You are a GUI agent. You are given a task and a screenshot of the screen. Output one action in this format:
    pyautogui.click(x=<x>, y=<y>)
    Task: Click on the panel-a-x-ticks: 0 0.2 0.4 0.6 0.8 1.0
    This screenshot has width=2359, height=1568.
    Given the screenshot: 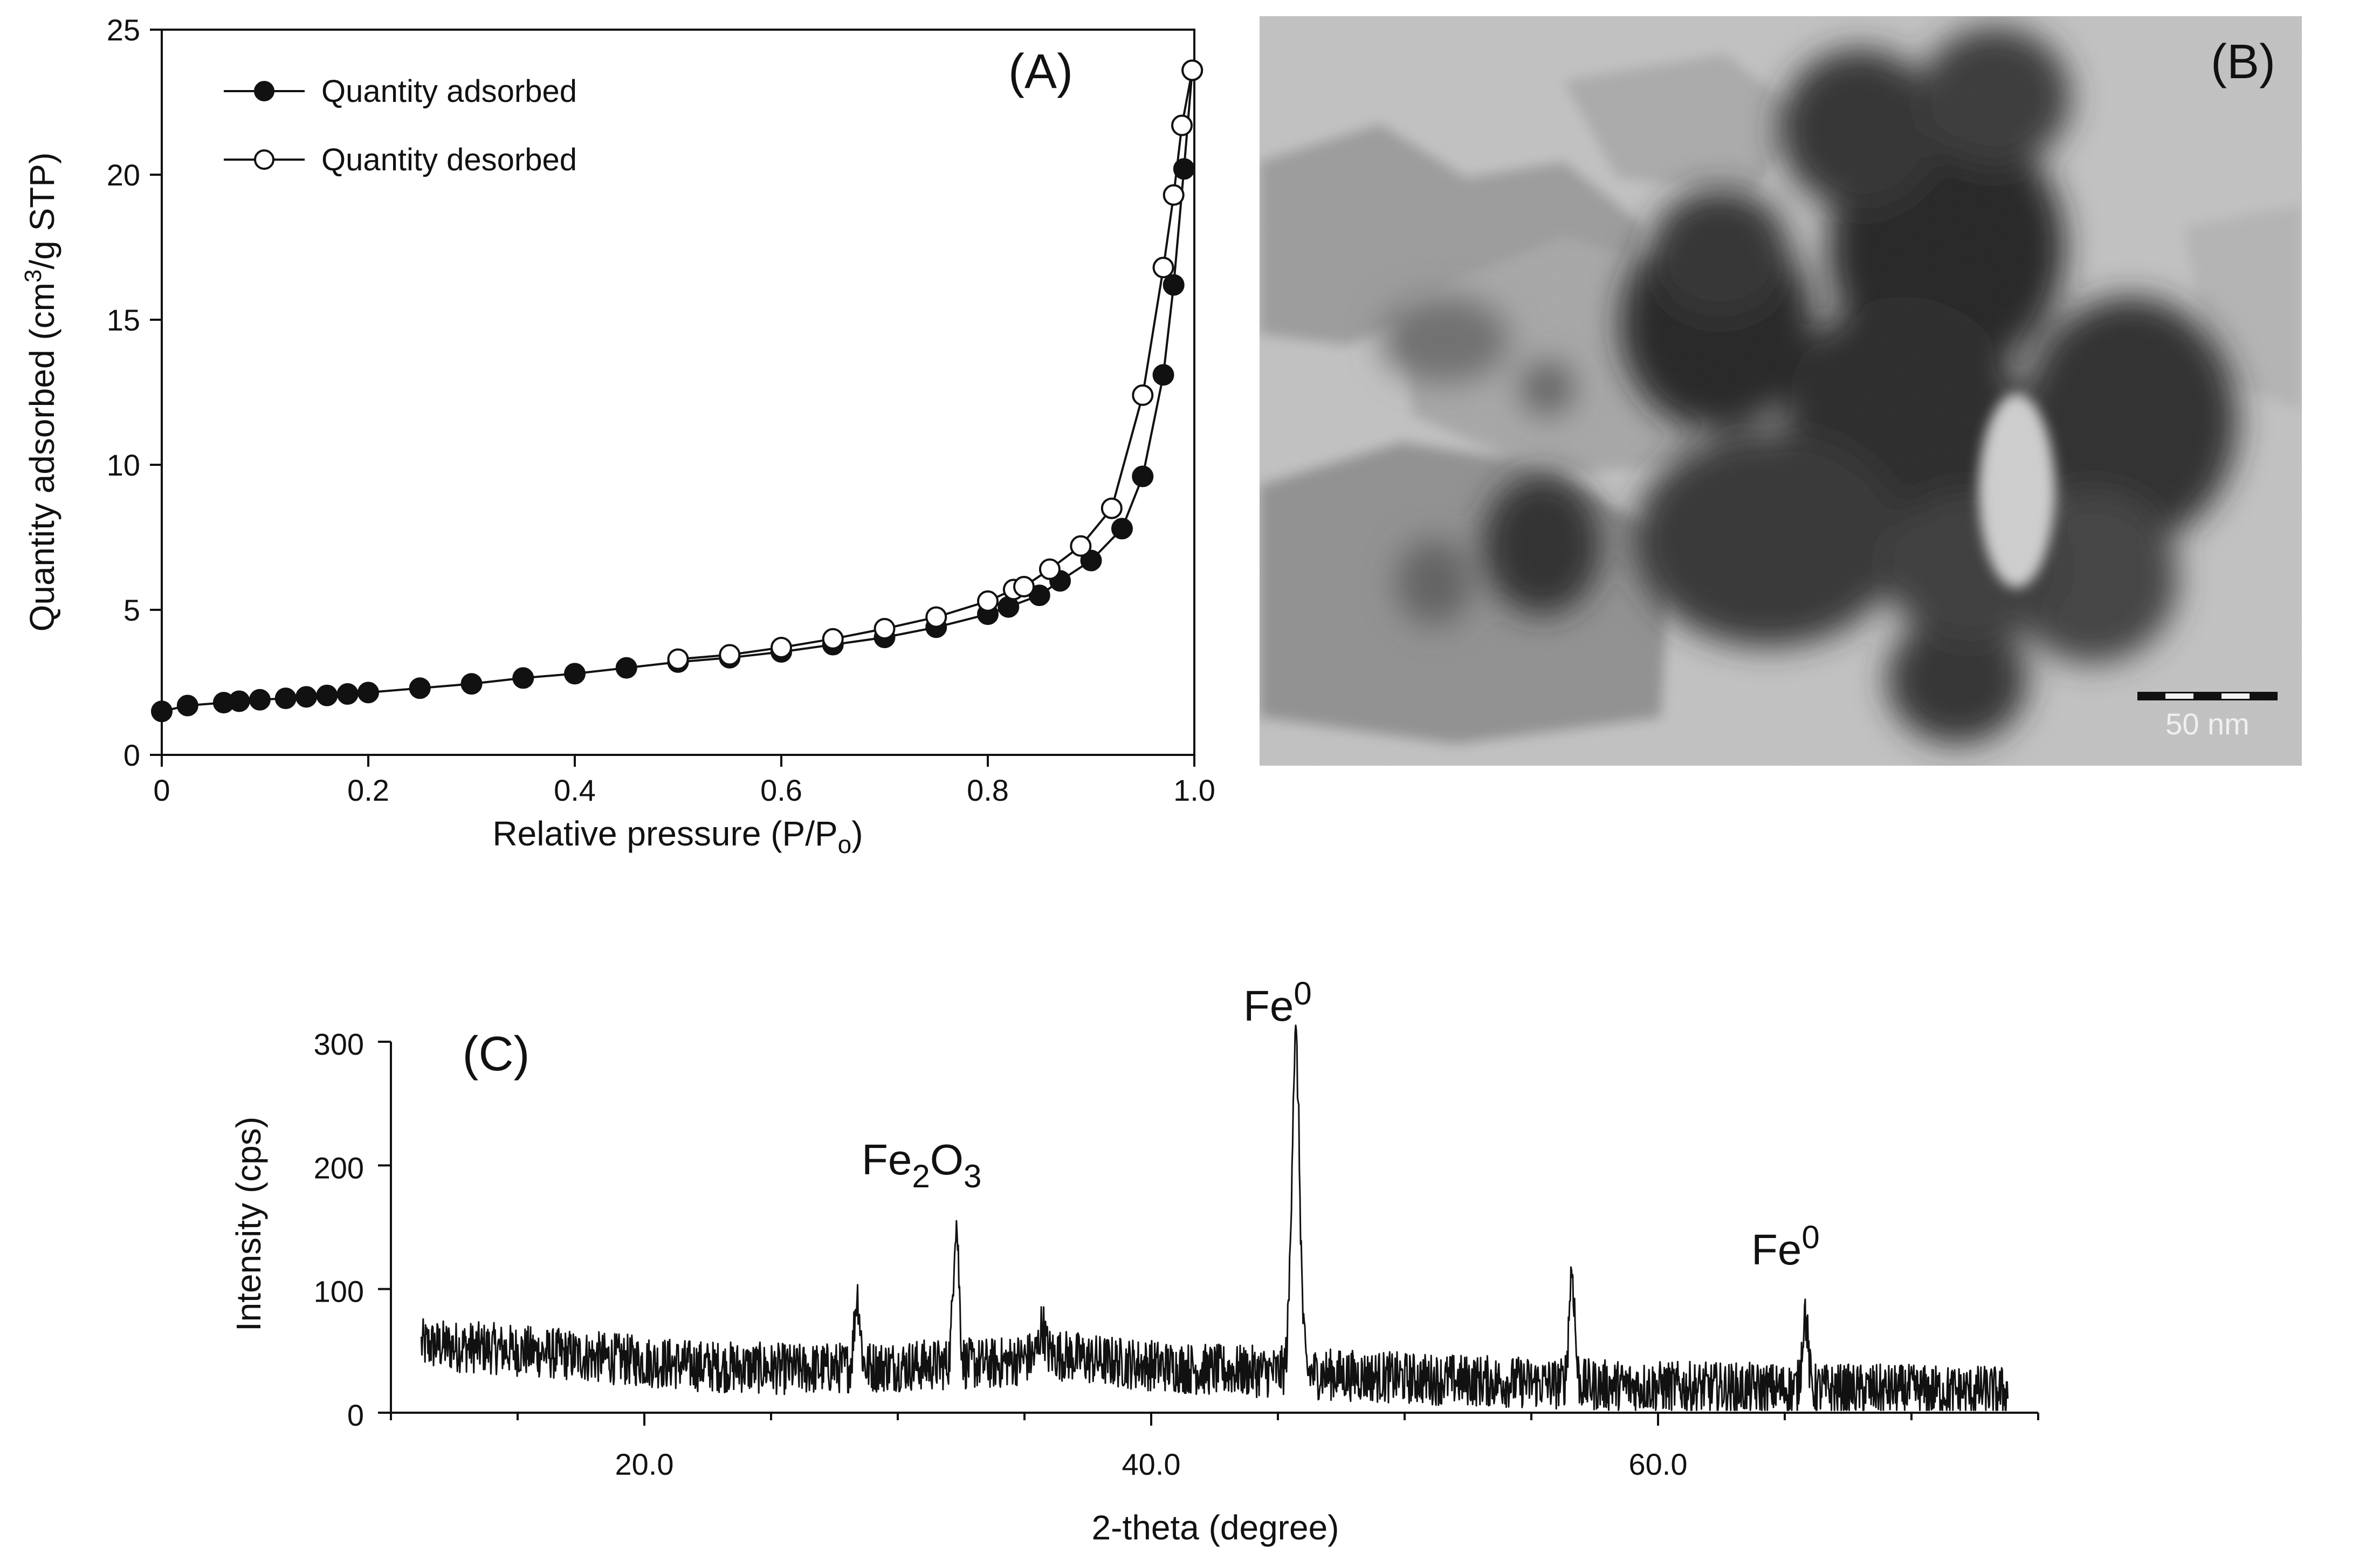 What is the action you would take?
    pyautogui.click(x=684, y=781)
    